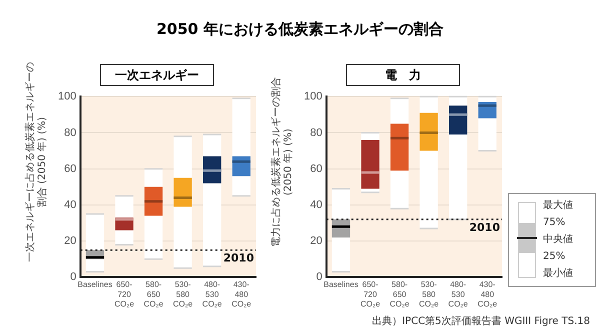 The width and height of the screenshot is (600, 334). What do you see at coordinates (157, 75) in the screenshot?
I see `chart-title: 一次エネルギー` at bounding box center [157, 75].